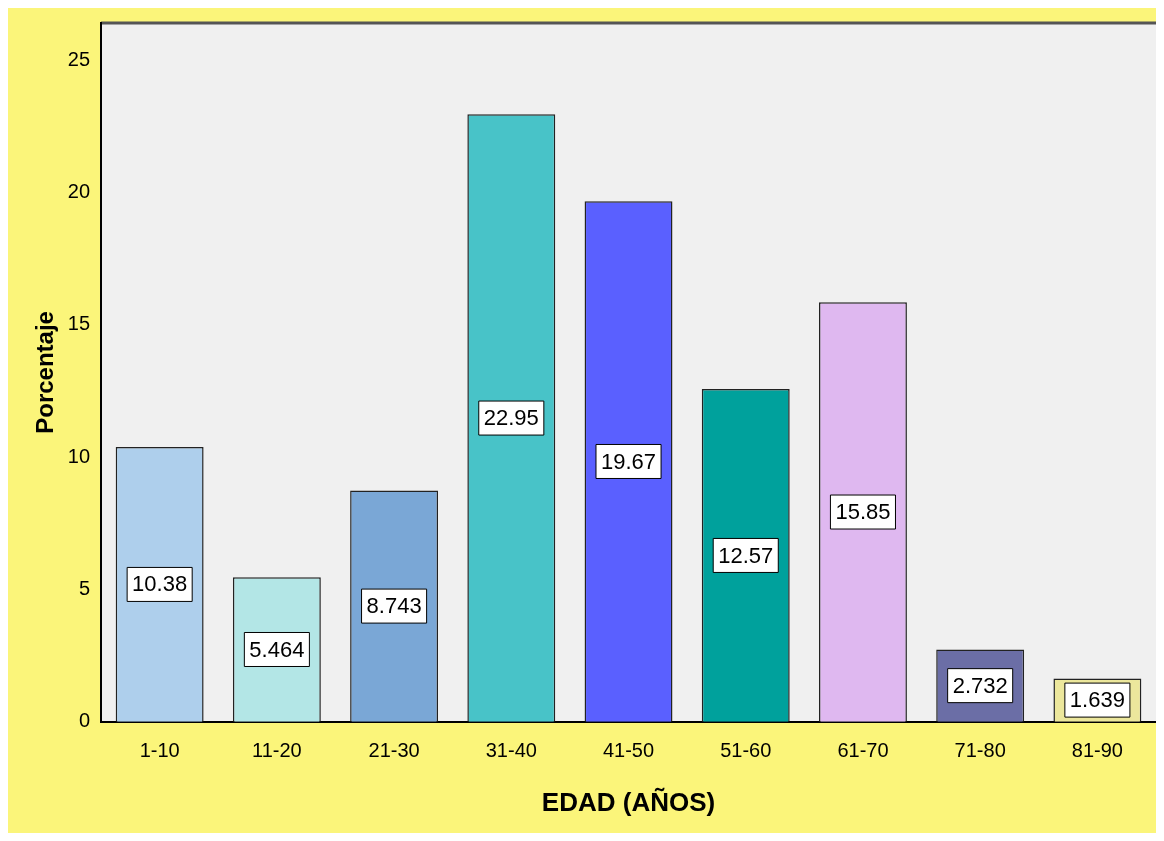 Image resolution: width=1164 pixels, height=841 pixels. Describe the element at coordinates (277, 649) in the screenshot. I see `data-label: 5.464` at that location.